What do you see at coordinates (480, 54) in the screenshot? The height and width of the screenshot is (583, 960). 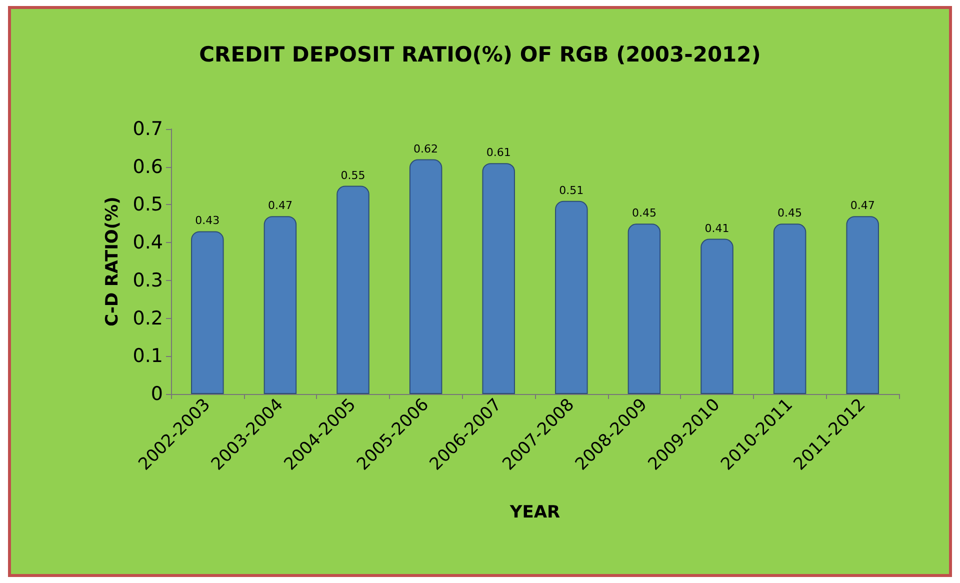 I see `chart-title: CREDIT DEPOSIT RATIO(%) OF RGB (2003-2012)` at bounding box center [480, 54].